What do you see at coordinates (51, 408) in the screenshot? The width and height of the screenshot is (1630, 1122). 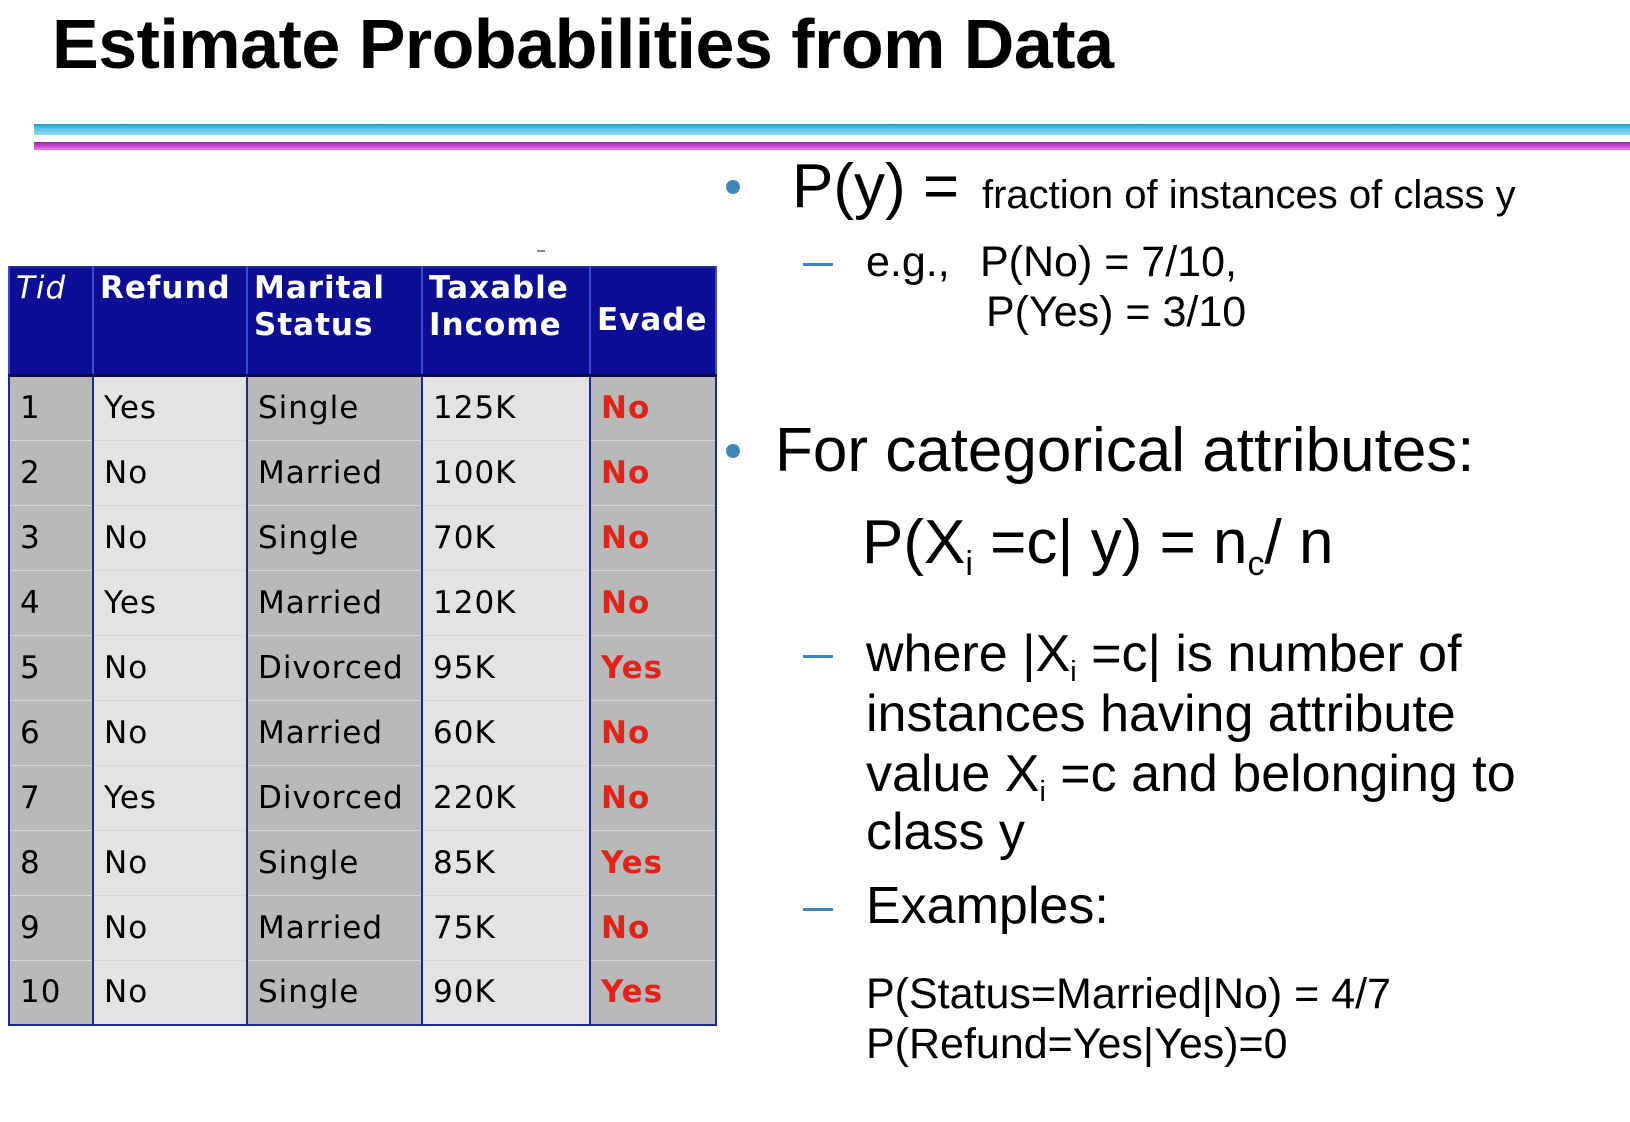 I see `cell-tid: 1` at bounding box center [51, 408].